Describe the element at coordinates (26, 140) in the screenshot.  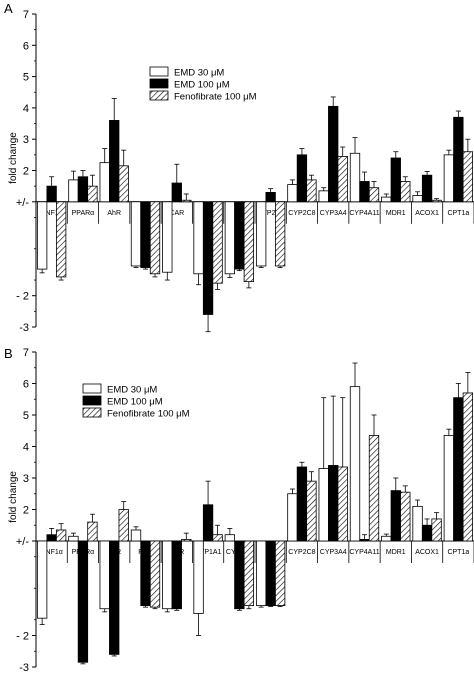
I see `y-tick-label: 3` at that location.